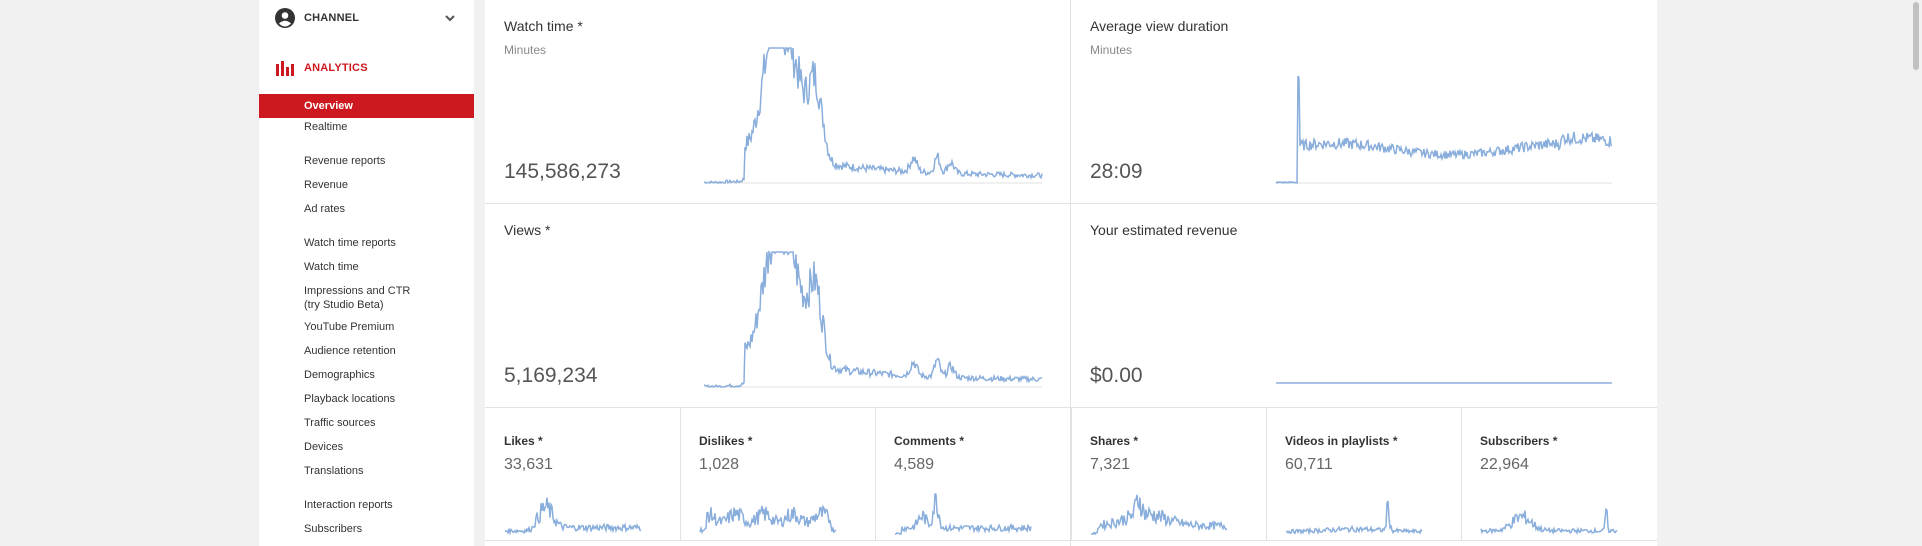 This screenshot has width=1922, height=546. I want to click on metric-card: Videos in playlists * 60,711, so click(1363, 474).